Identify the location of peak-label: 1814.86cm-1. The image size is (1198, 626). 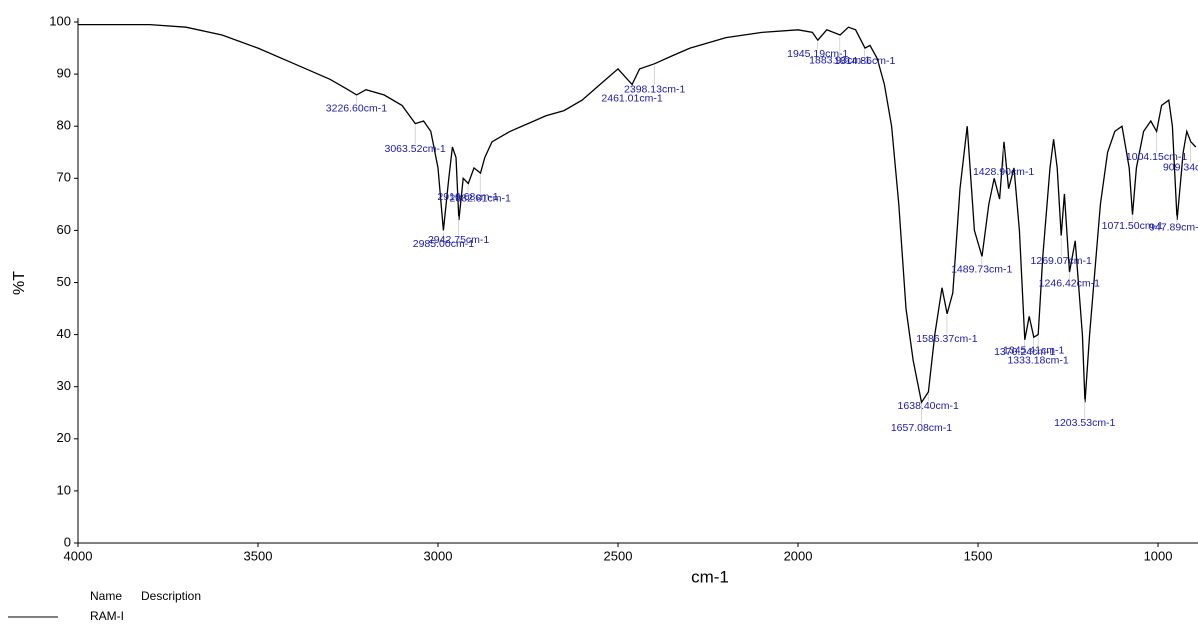
(864, 61).